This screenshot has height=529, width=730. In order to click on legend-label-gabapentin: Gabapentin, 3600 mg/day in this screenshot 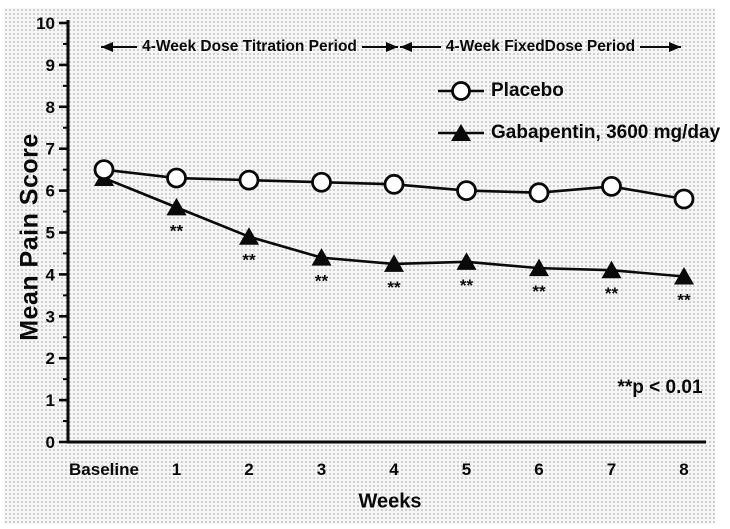, I will do `click(606, 132)`.